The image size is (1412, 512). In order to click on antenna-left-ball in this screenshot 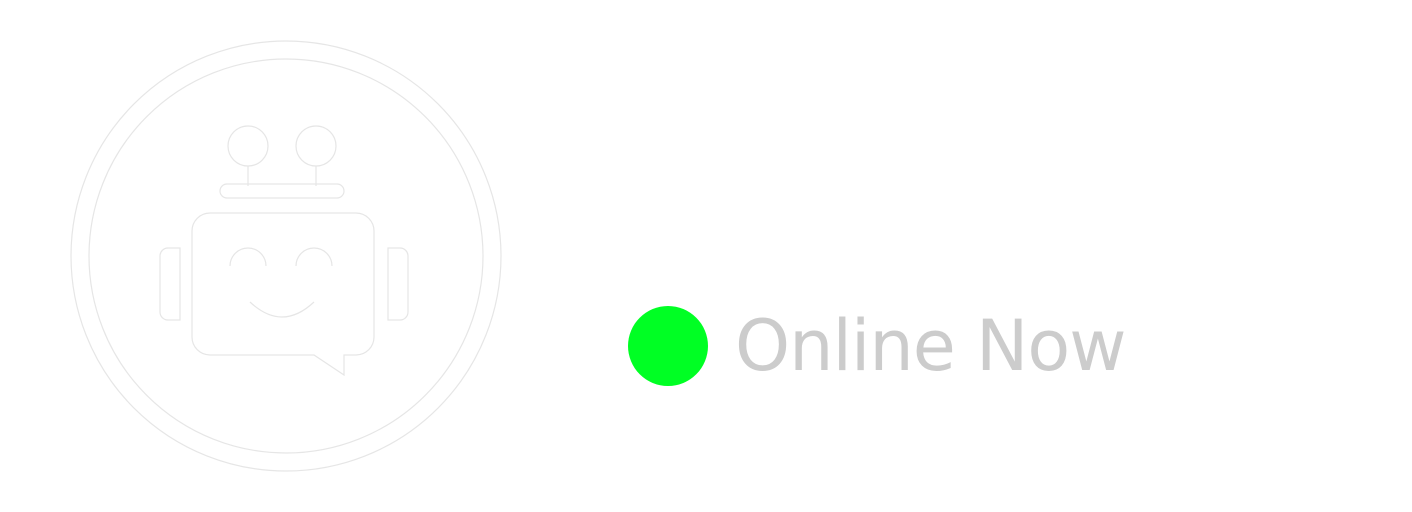, I will do `click(248, 146)`.